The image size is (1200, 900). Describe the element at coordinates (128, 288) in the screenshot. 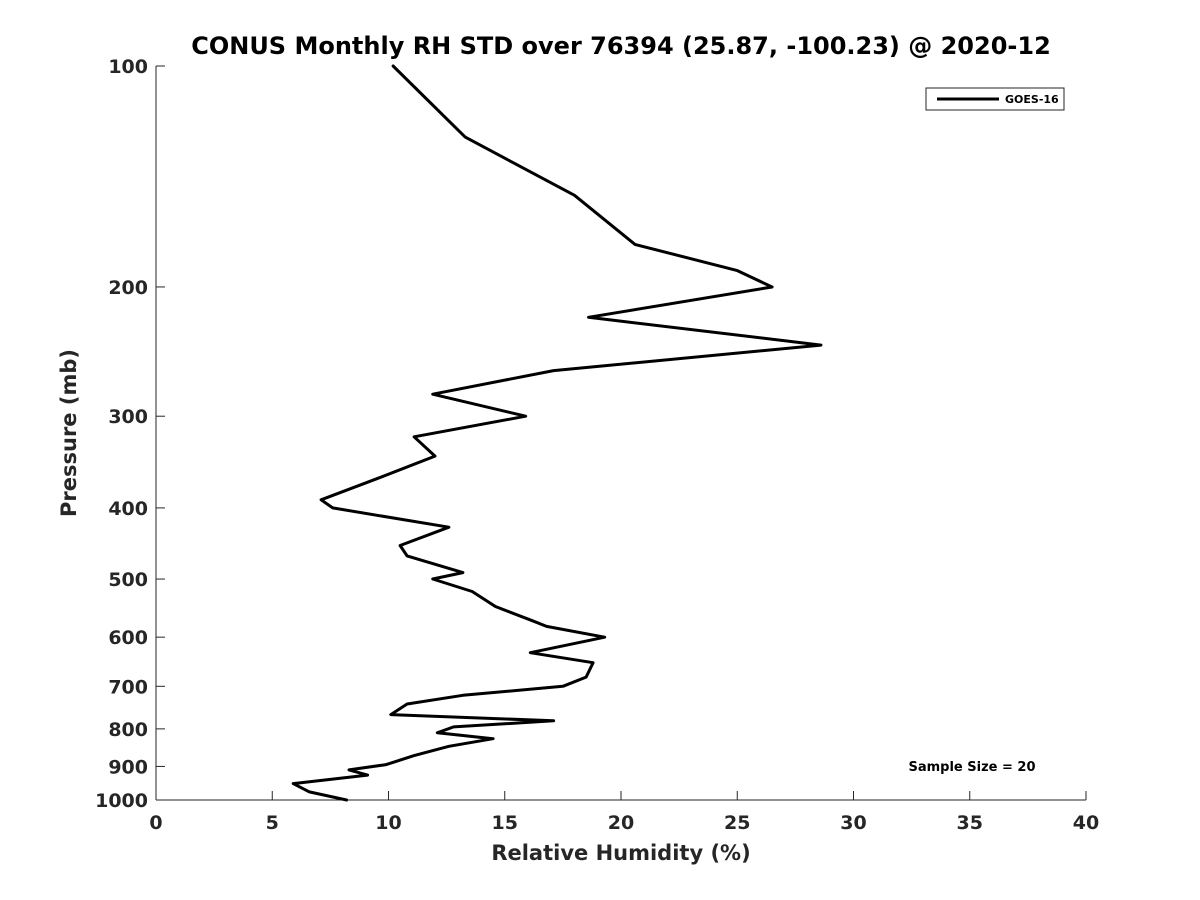

I see `y-tick-label: 200` at that location.